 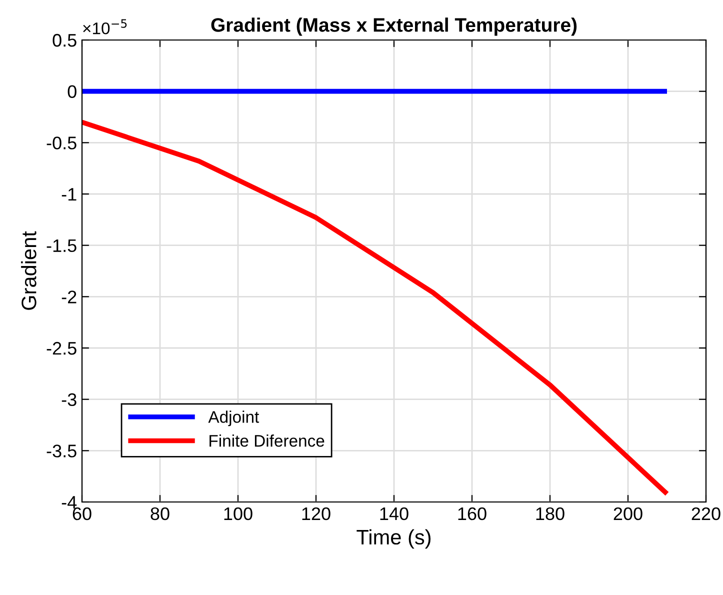 I want to click on x-tick-label: 120, so click(x=316, y=513).